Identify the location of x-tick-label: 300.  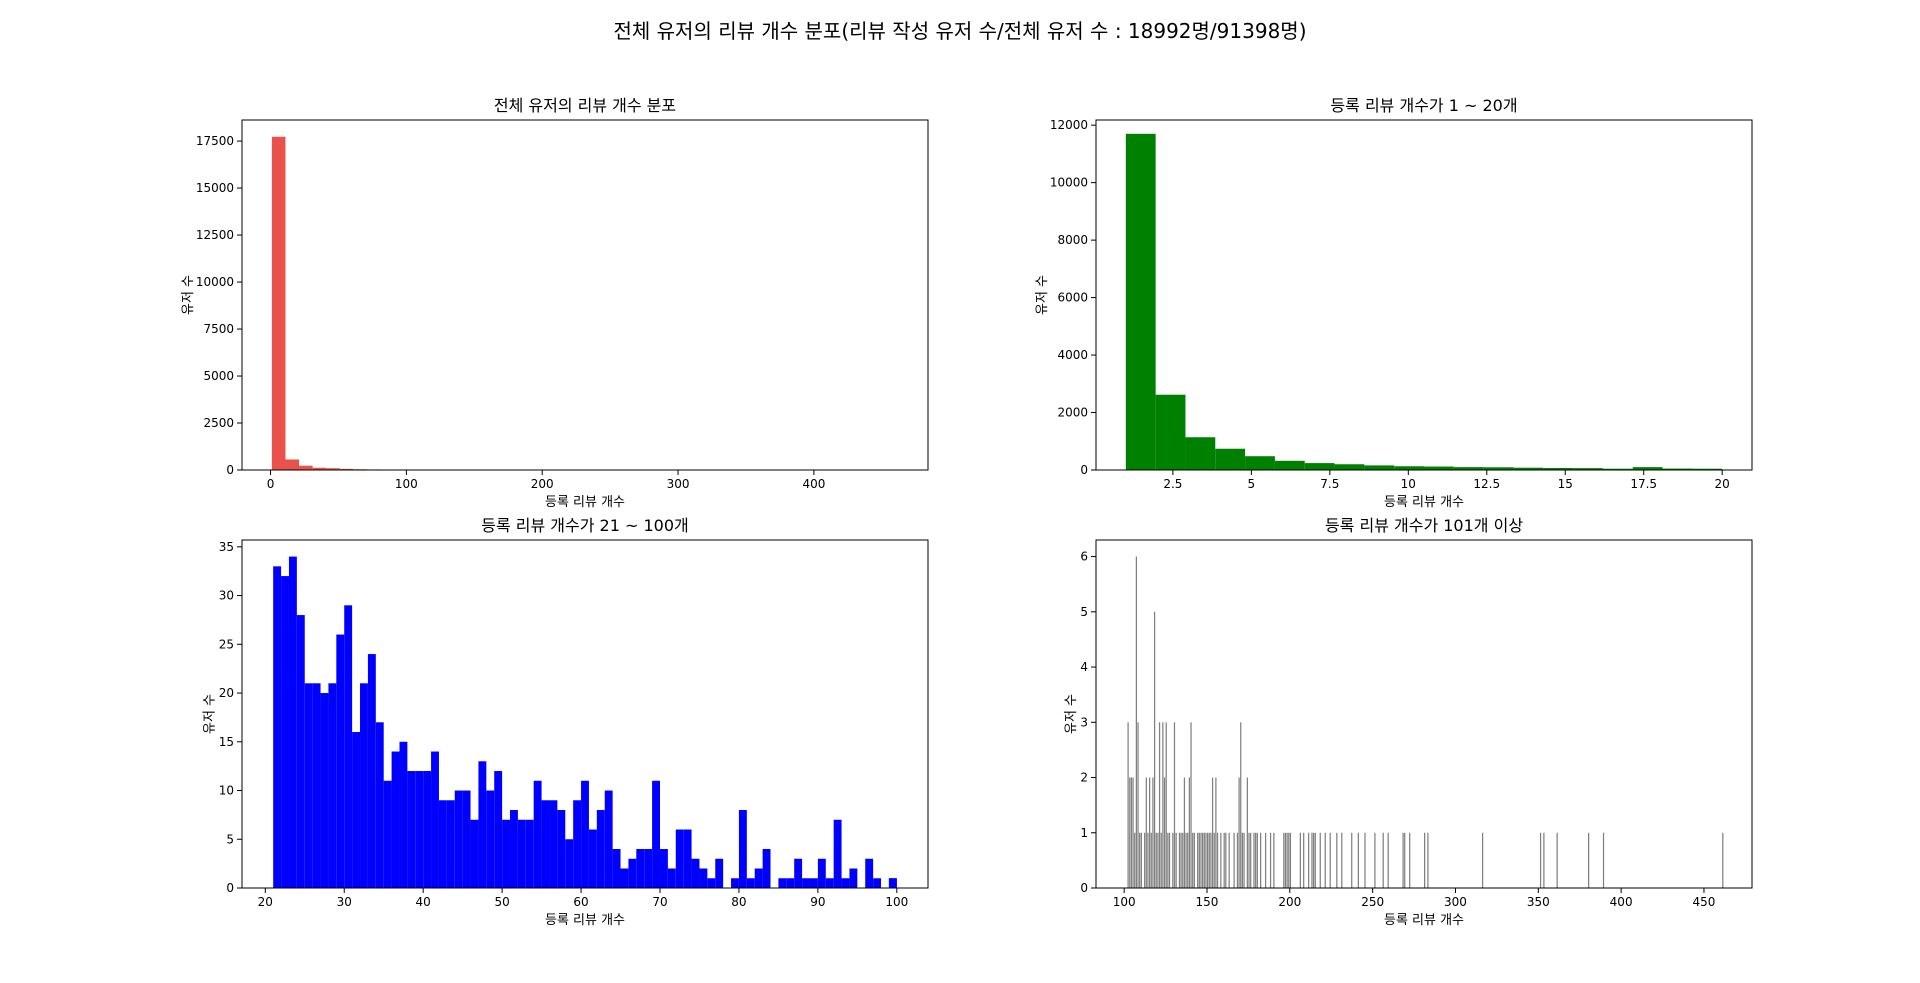
(1455, 902).